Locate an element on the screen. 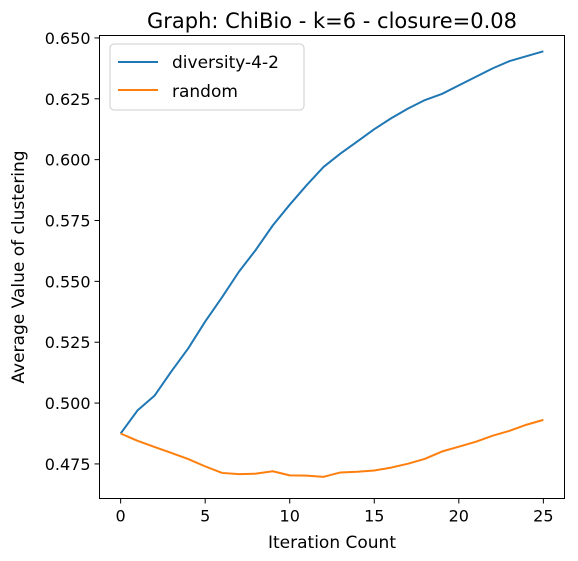  x-tick-label: 15 is located at coordinates (374, 516).